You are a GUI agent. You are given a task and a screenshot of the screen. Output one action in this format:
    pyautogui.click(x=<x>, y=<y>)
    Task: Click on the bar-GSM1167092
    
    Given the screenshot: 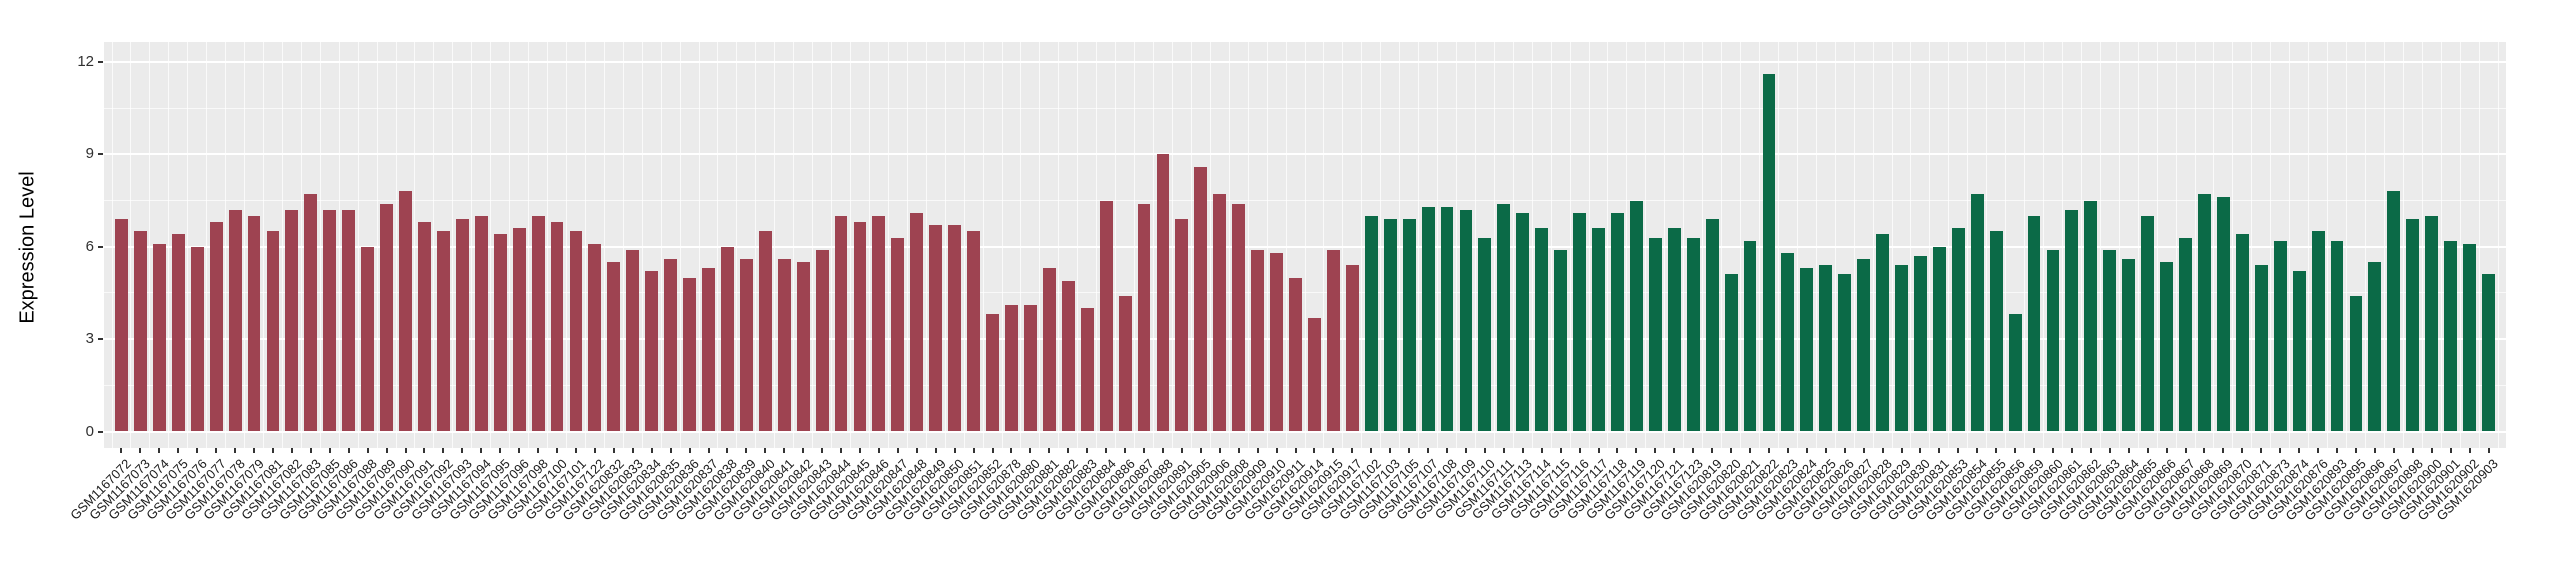 What is the action you would take?
    pyautogui.click(x=443, y=331)
    